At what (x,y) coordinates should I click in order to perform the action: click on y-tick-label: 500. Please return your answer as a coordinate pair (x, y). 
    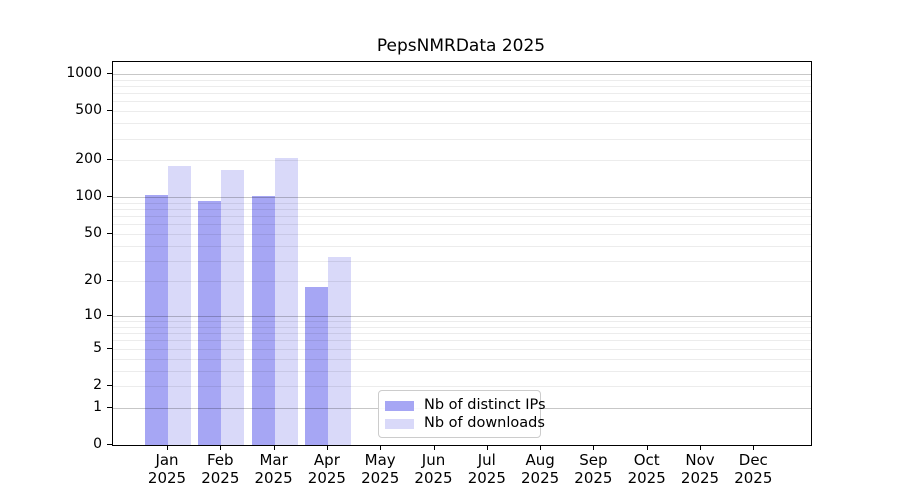
    Looking at the image, I should click on (88, 110).